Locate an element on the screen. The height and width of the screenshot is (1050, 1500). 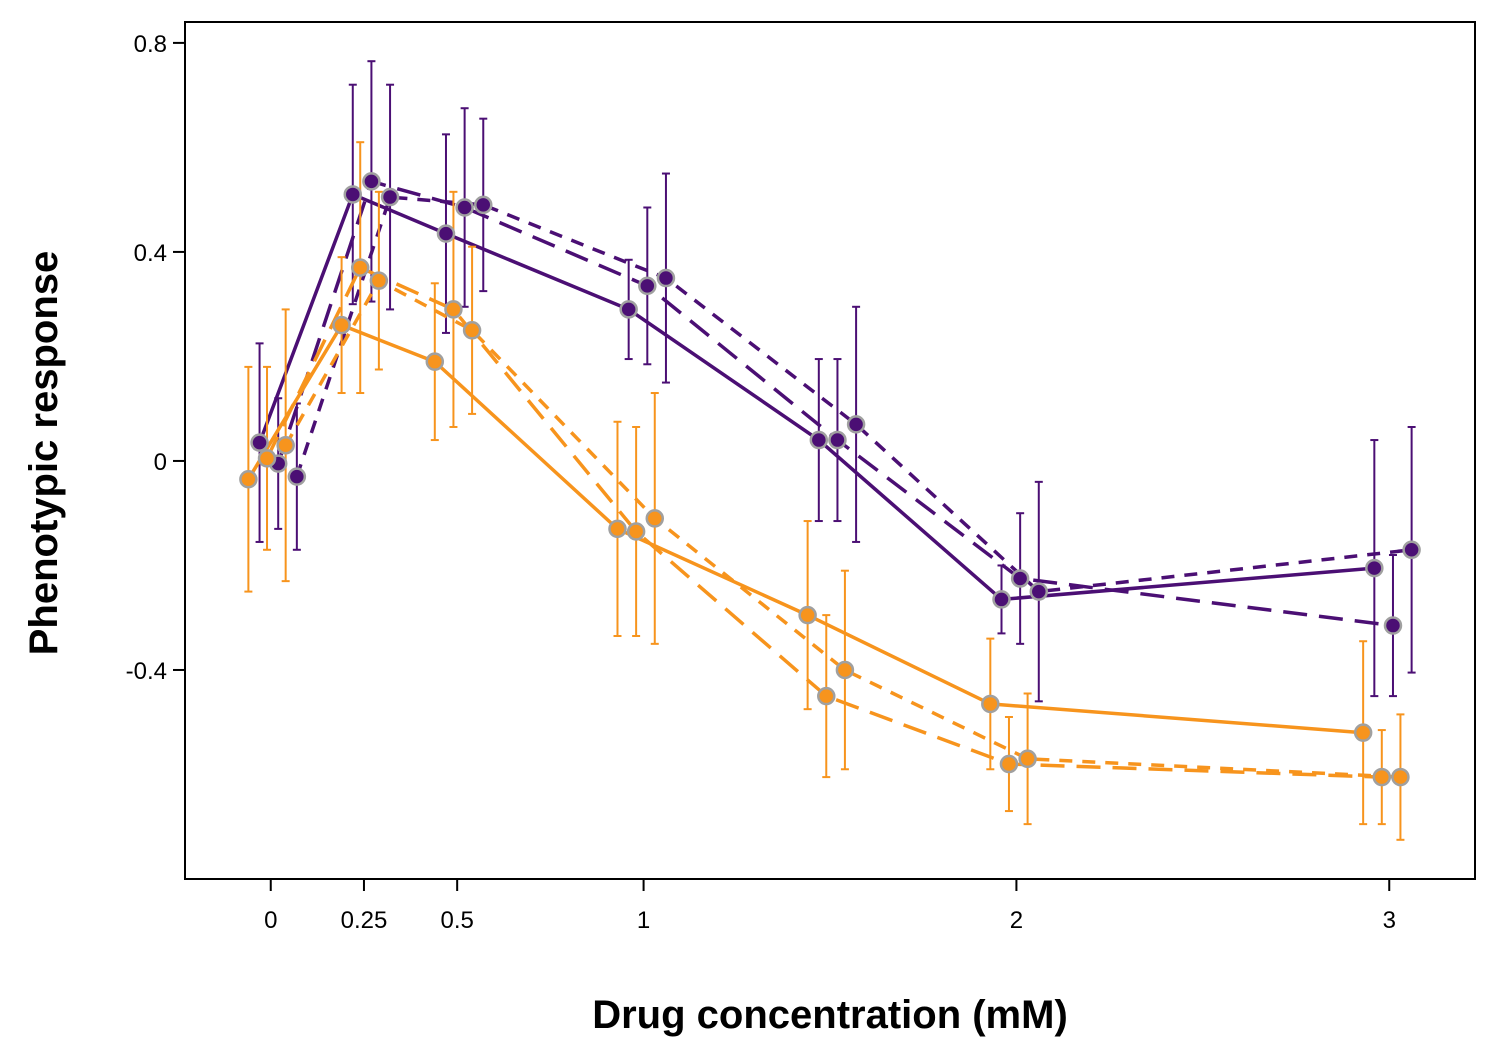
x-tick-label: 1 is located at coordinates (643, 920).